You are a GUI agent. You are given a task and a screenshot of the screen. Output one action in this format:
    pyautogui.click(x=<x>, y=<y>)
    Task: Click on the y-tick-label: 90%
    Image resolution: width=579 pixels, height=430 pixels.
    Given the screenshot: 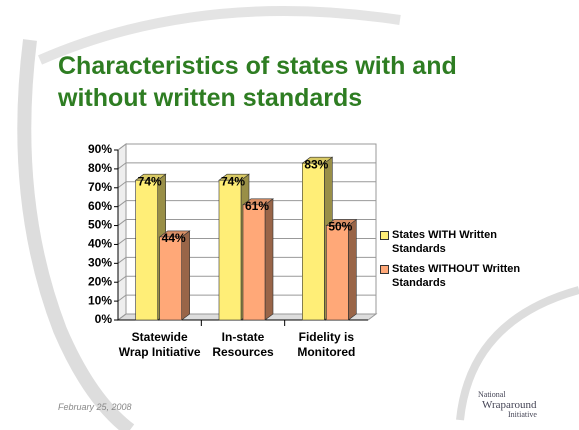 What is the action you would take?
    pyautogui.click(x=100, y=149)
    